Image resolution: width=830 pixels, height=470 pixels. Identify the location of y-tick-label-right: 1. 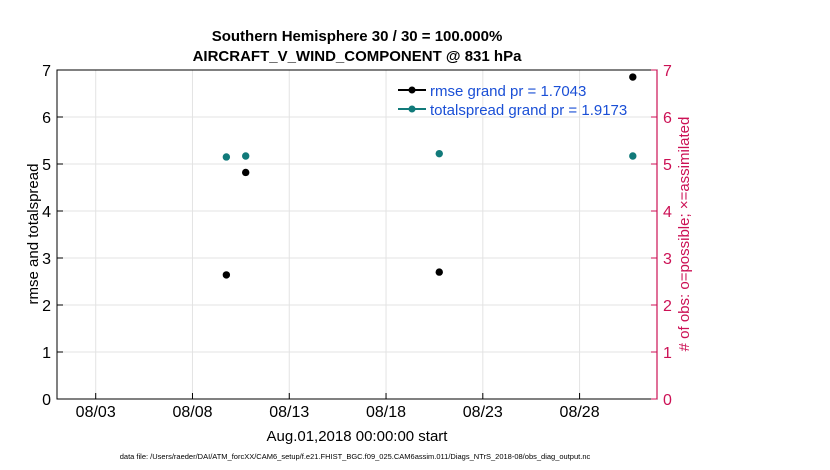
(667, 353).